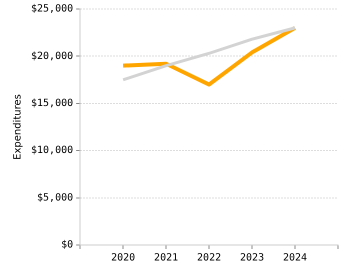 Image resolution: width=350 pixels, height=275 pixels. What do you see at coordinates (67, 245) in the screenshot?
I see `y-tick-label: $0` at bounding box center [67, 245].